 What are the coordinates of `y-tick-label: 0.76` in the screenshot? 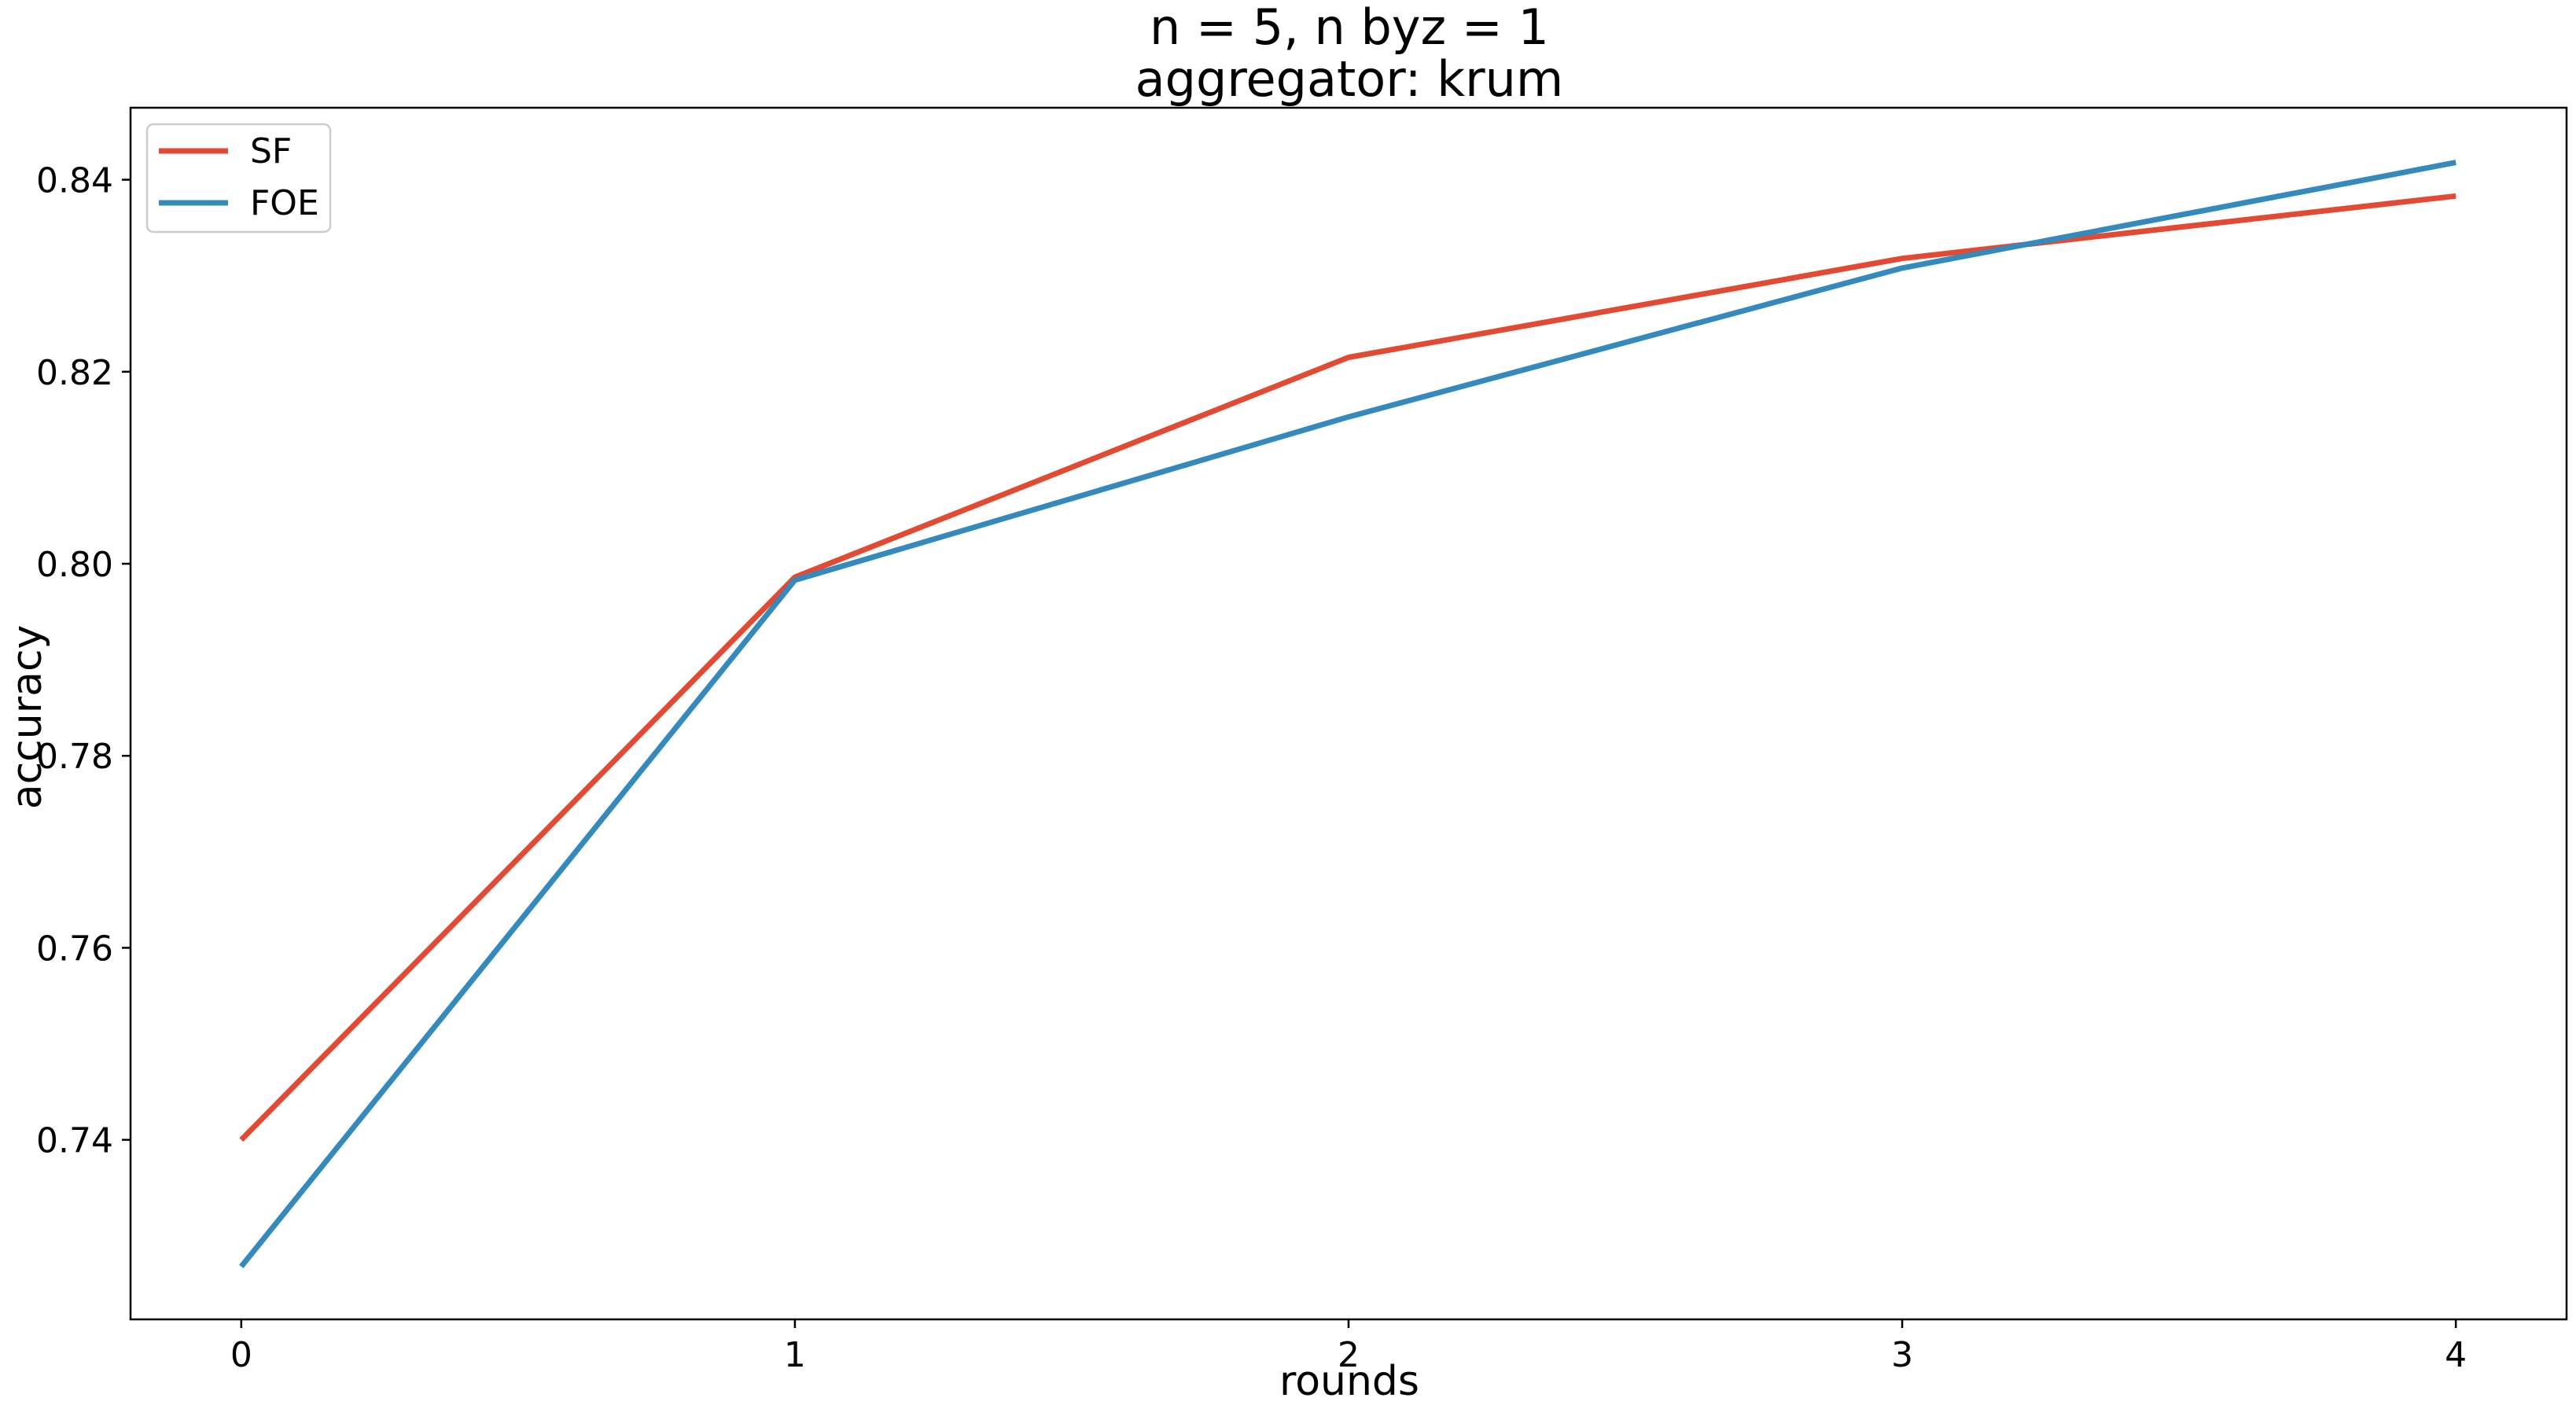 It's located at (74, 949).